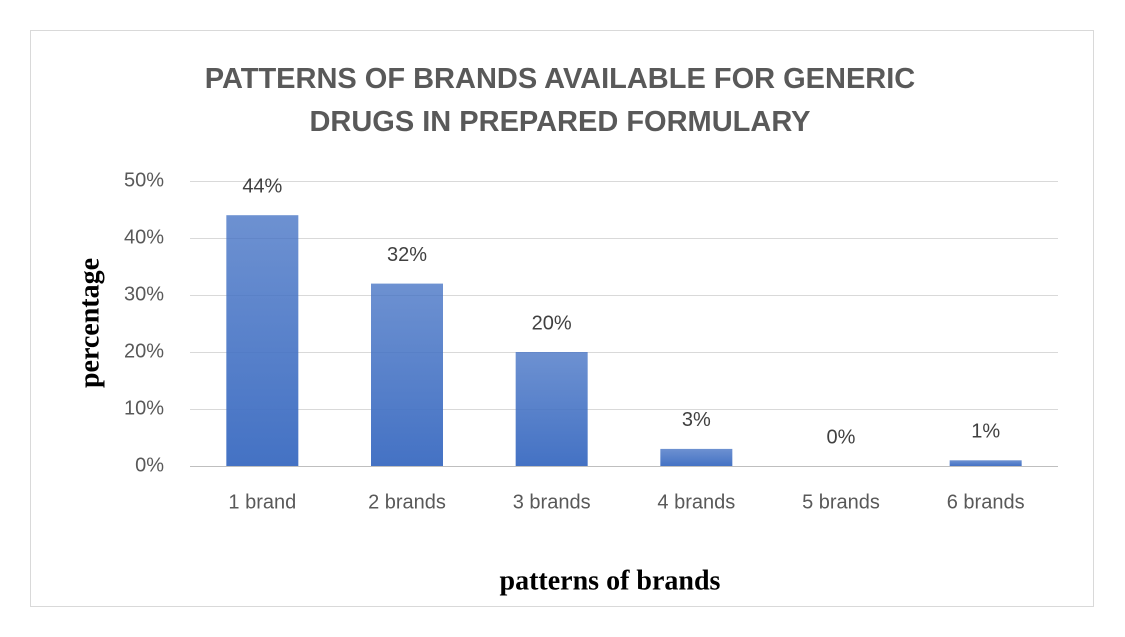 This screenshot has width=1125, height=637. What do you see at coordinates (149, 465) in the screenshot?
I see `y-tick-label: 0%` at bounding box center [149, 465].